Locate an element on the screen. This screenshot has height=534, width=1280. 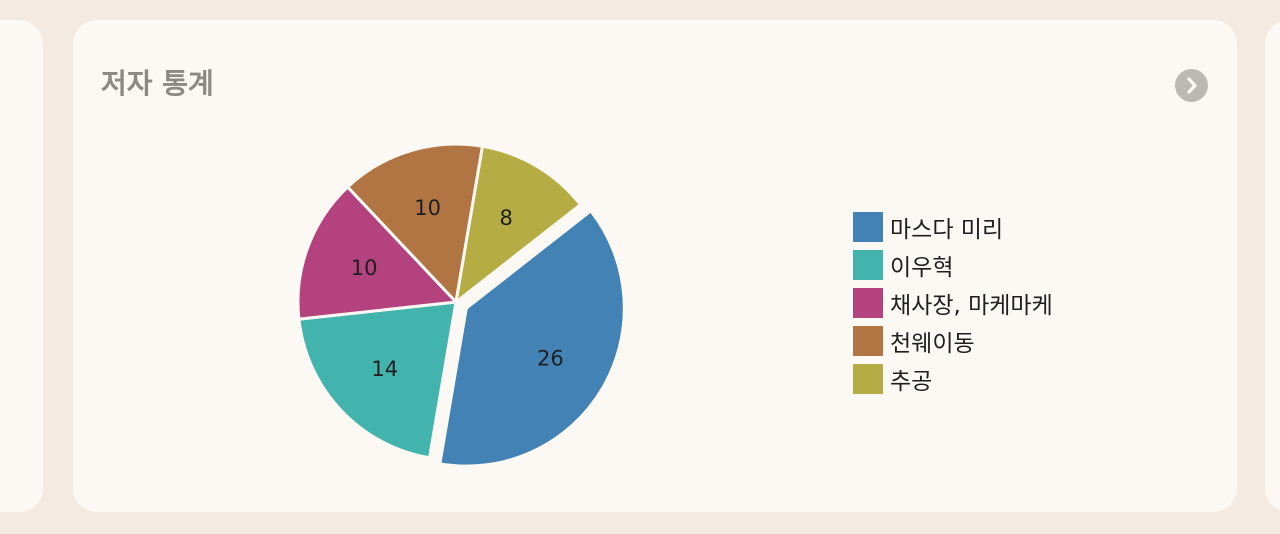
previous-card is located at coordinates (21, 266).